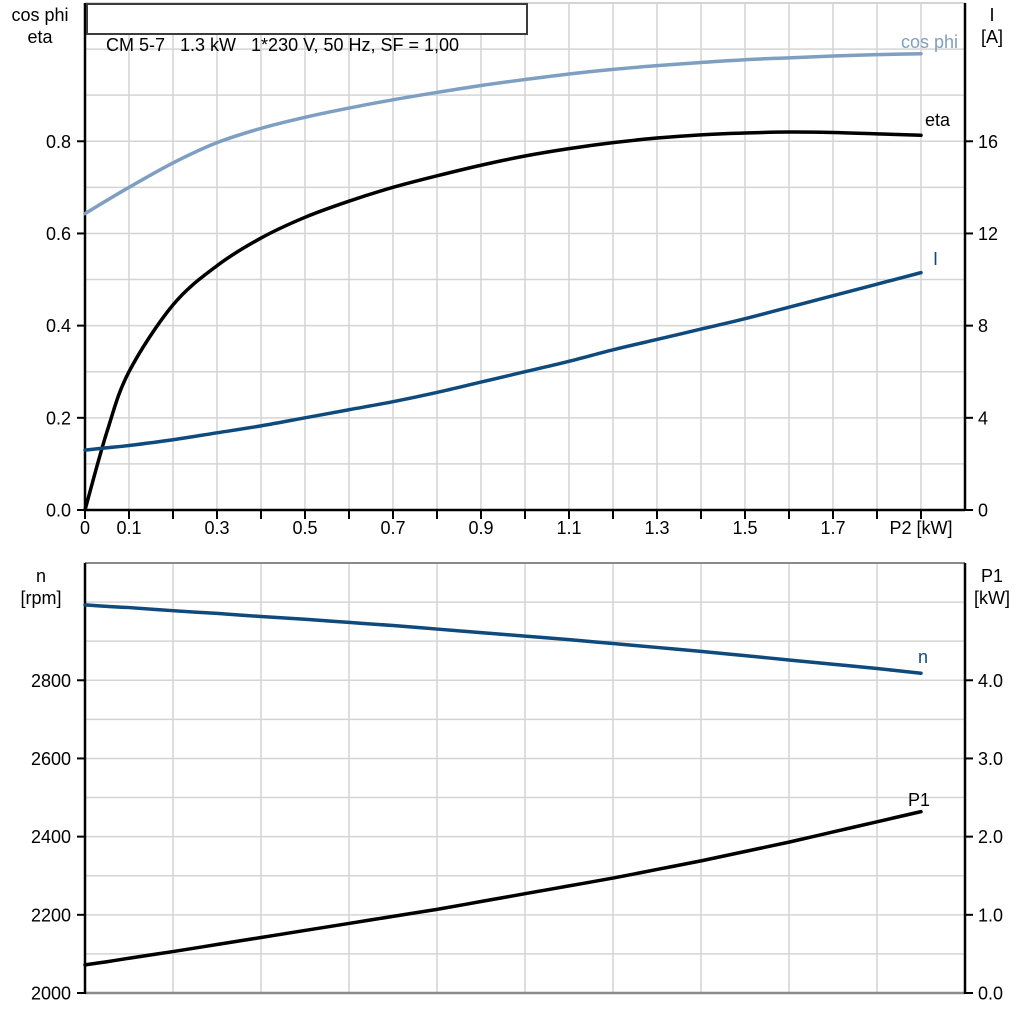  What do you see at coordinates (929, 42) in the screenshot?
I see `curve-label-cos-phi: cos phi` at bounding box center [929, 42].